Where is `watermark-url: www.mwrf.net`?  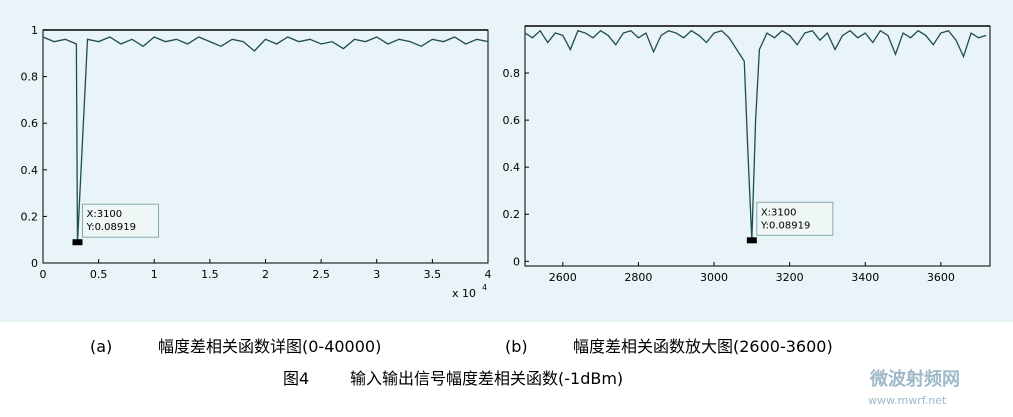
watermark-url: www.mwrf.net is located at coordinates (907, 400).